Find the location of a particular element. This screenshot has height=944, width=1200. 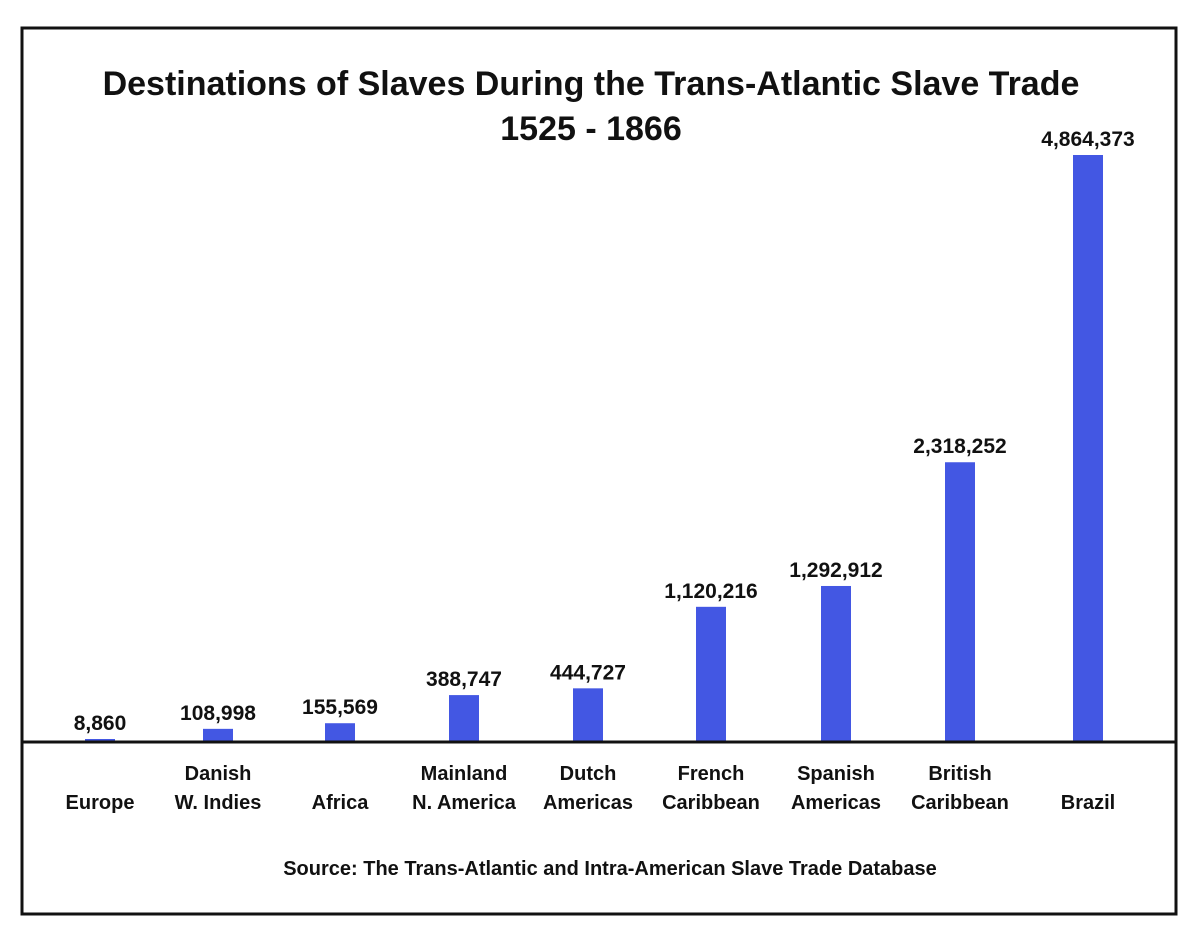

category-label: Brazil is located at coordinates (1088, 803).